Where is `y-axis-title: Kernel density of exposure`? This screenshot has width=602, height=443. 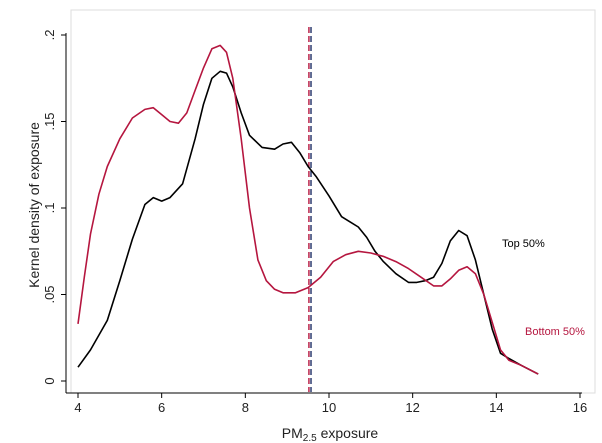
y-axis-title: Kernel density of exposure is located at coordinates (34, 205).